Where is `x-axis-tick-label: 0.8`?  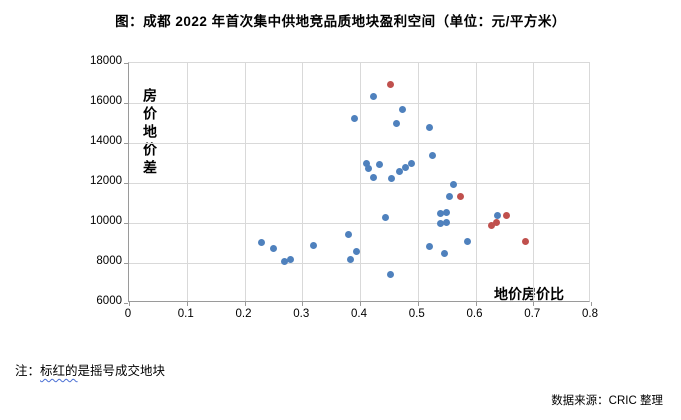 x-axis-tick-label: 0.8 is located at coordinates (590, 314).